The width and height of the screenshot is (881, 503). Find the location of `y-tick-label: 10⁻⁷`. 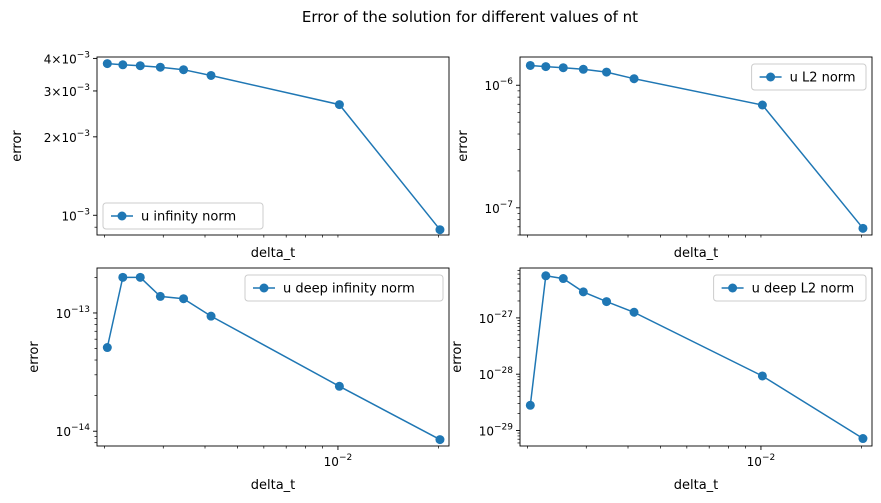

y-tick-label: 10⁻⁷ is located at coordinates (498, 208).